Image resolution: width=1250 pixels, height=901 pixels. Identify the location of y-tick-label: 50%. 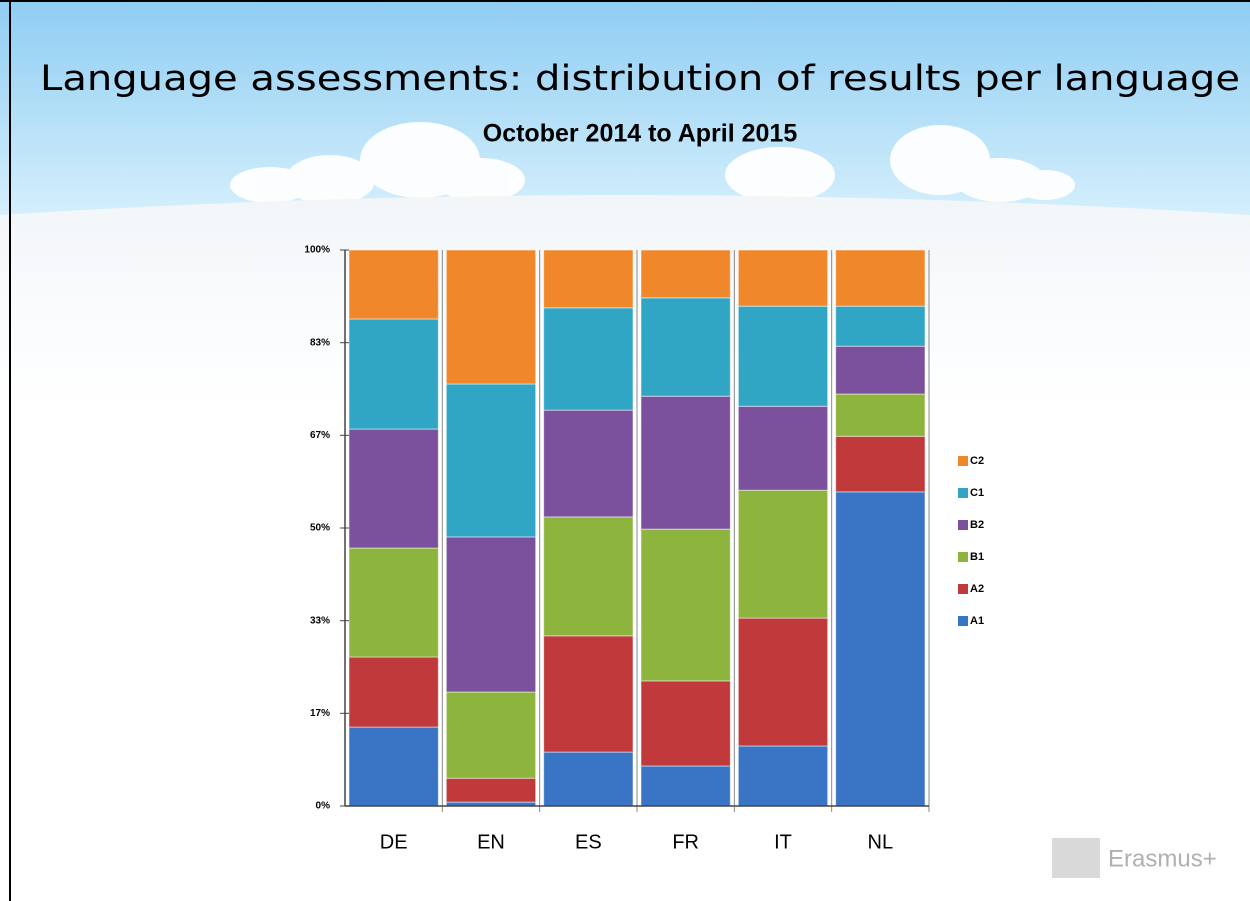
(320, 528).